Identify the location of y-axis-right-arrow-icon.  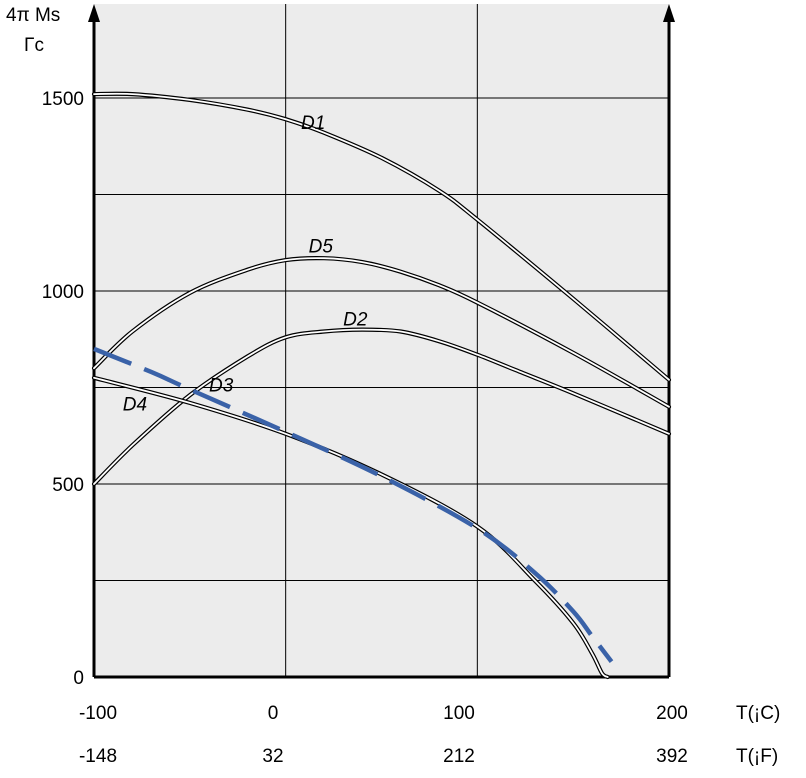
(669, 13).